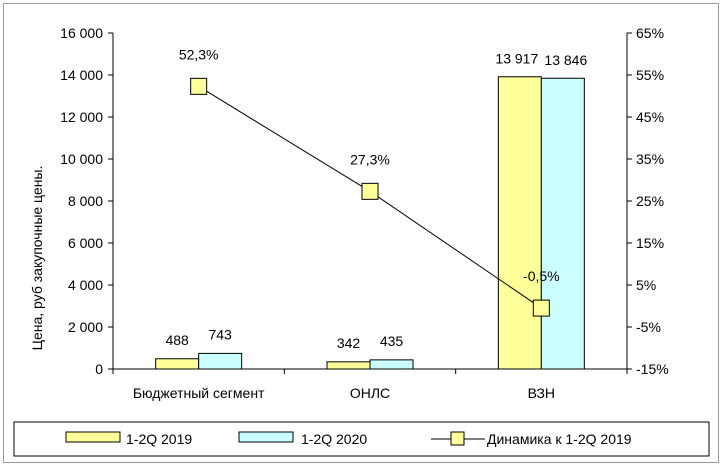 The height and width of the screenshot is (468, 724). I want to click on x-tick-label: ОНЛС, so click(370, 393).